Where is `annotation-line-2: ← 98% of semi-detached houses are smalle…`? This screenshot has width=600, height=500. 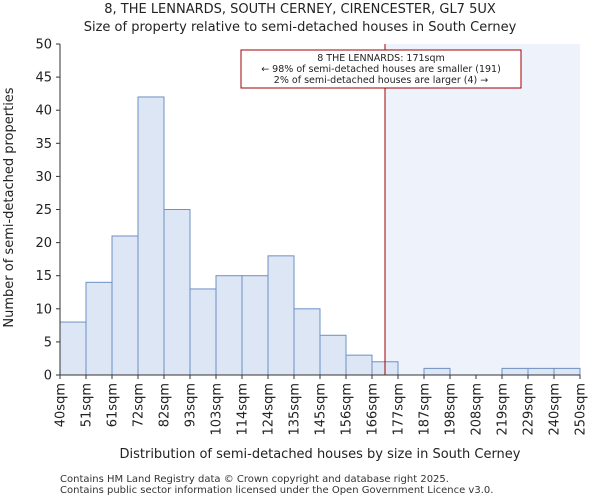
annotation-line-2: ← 98% of semi-detached houses are smalle… is located at coordinates (381, 69).